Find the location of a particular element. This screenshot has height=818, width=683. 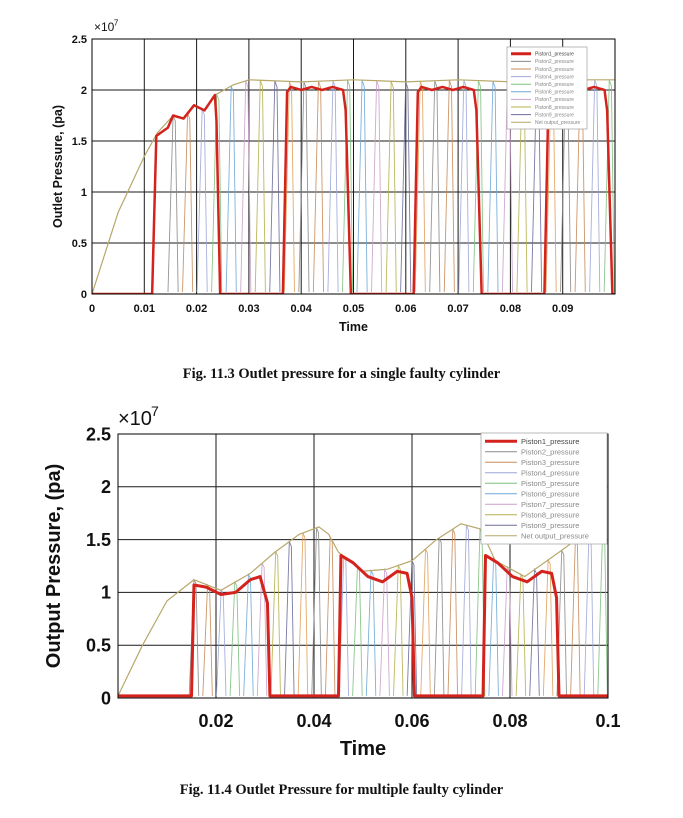

series-piston1 is located at coordinates (363, 625).